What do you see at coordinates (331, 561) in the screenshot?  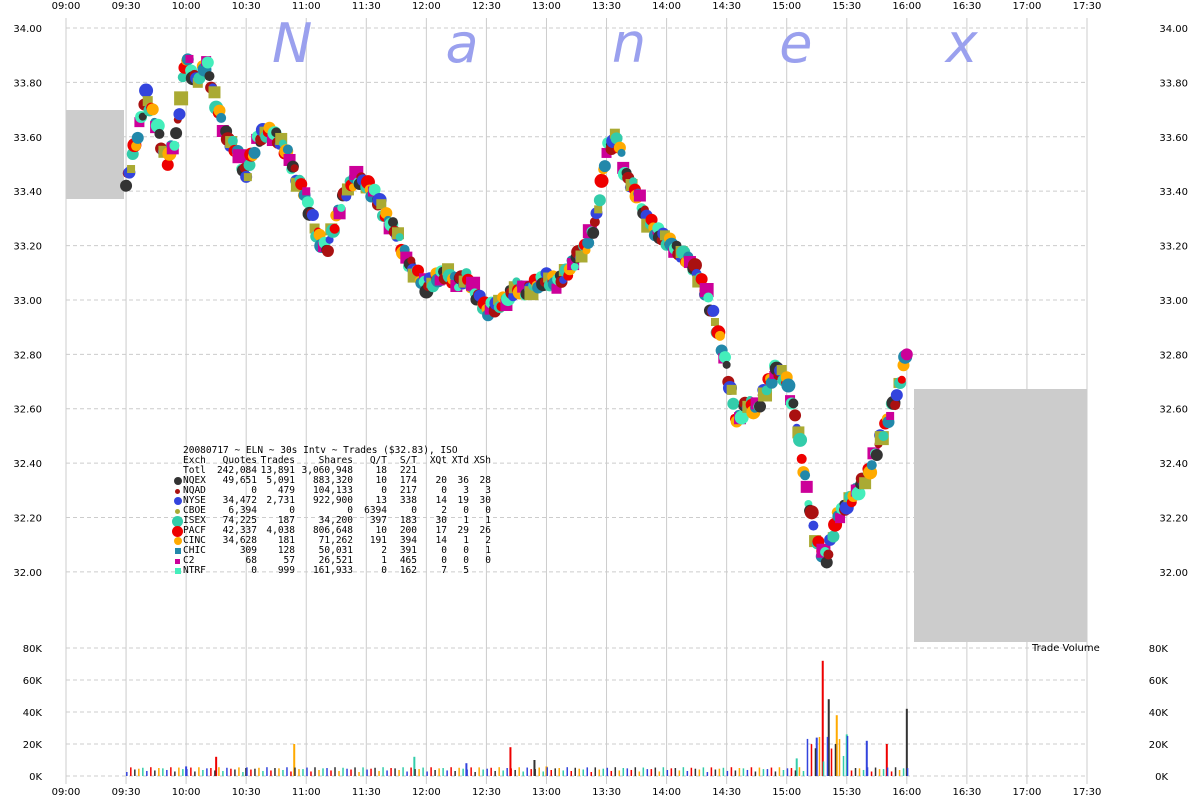 I see `legend-row-c2: C2 68 57 26,521 1 465 0 0 0` at bounding box center [331, 561].